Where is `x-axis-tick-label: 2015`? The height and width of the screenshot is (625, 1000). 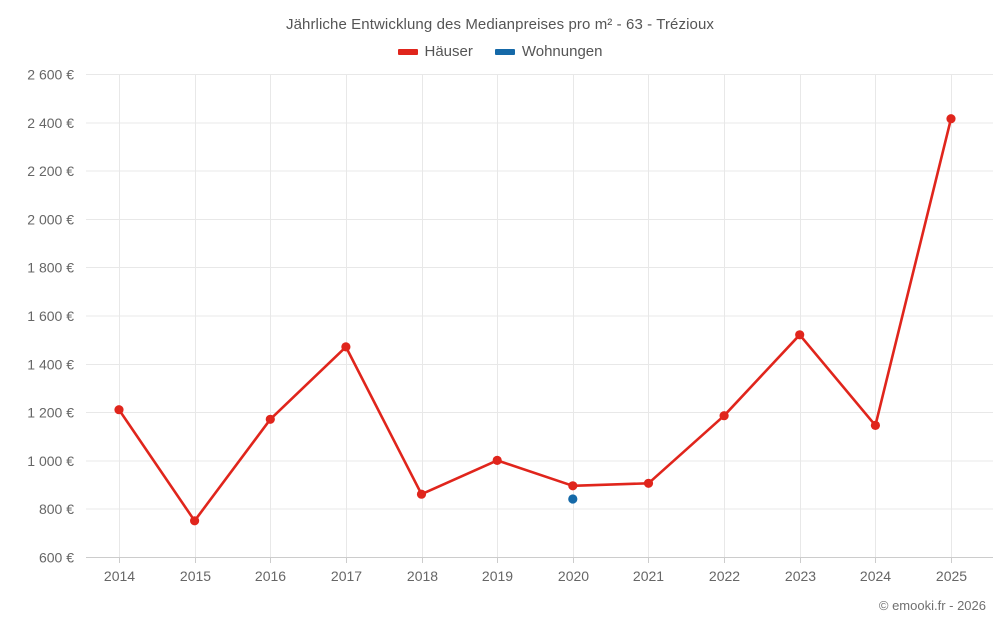
x-axis-tick-label: 2015 is located at coordinates (195, 576).